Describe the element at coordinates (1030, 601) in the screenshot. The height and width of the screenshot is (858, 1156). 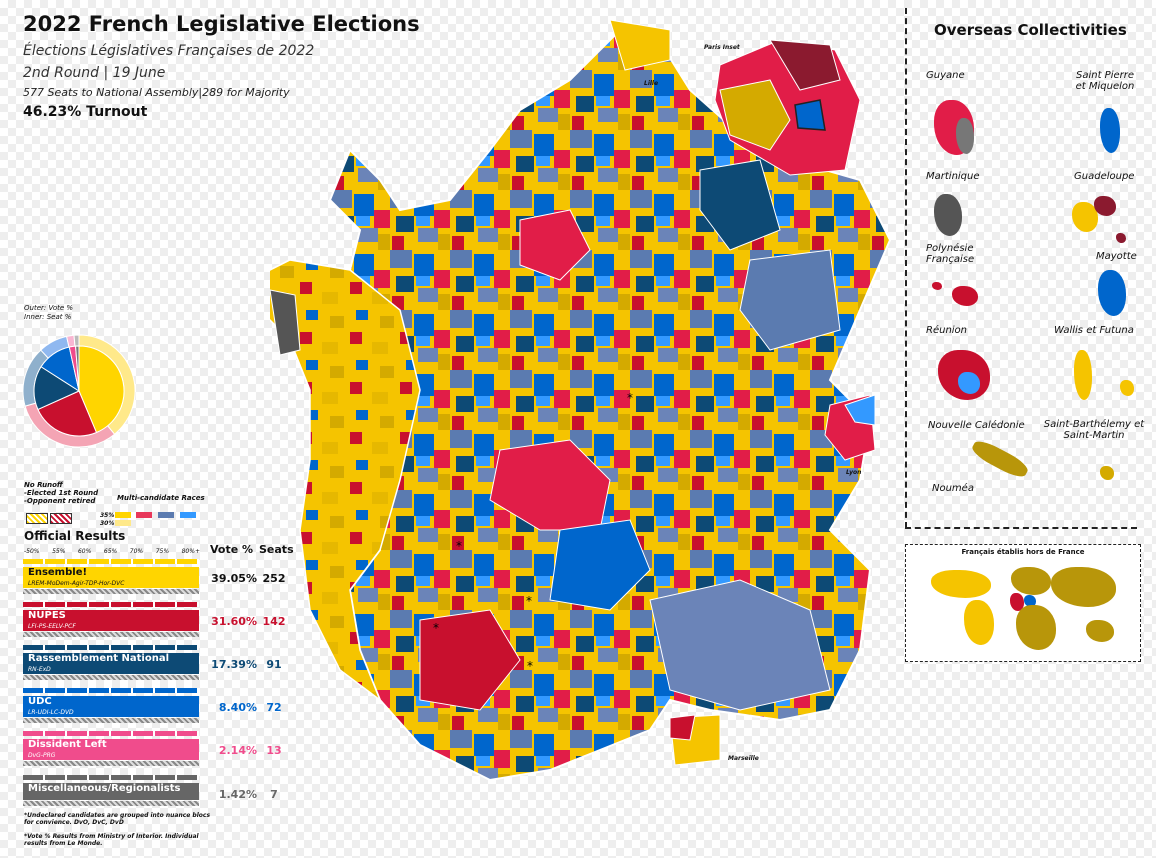
I see `europe-blue-district` at that location.